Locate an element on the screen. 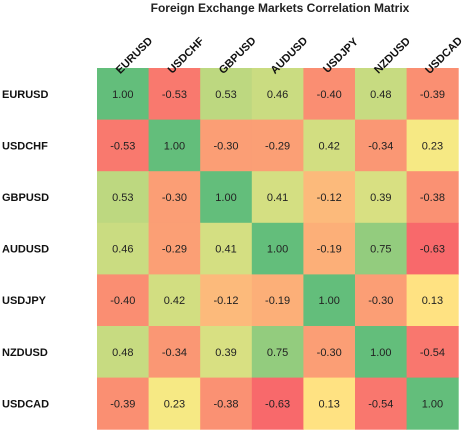 The image size is (474, 432). heatmap-cell-usdcad-eurusd is located at coordinates (123, 403).